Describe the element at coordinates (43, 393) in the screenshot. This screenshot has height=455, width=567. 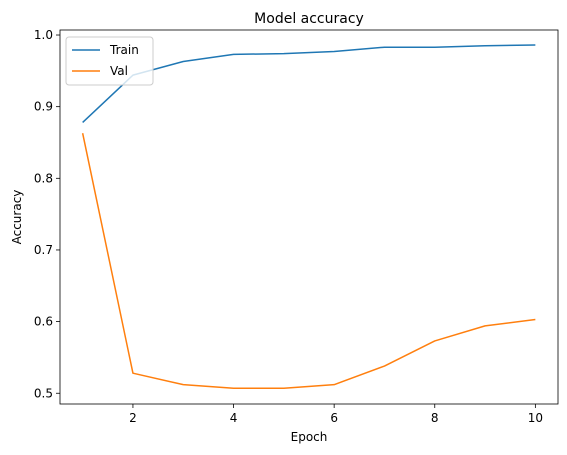
I see `y-tick-label: 0.5` at that location.